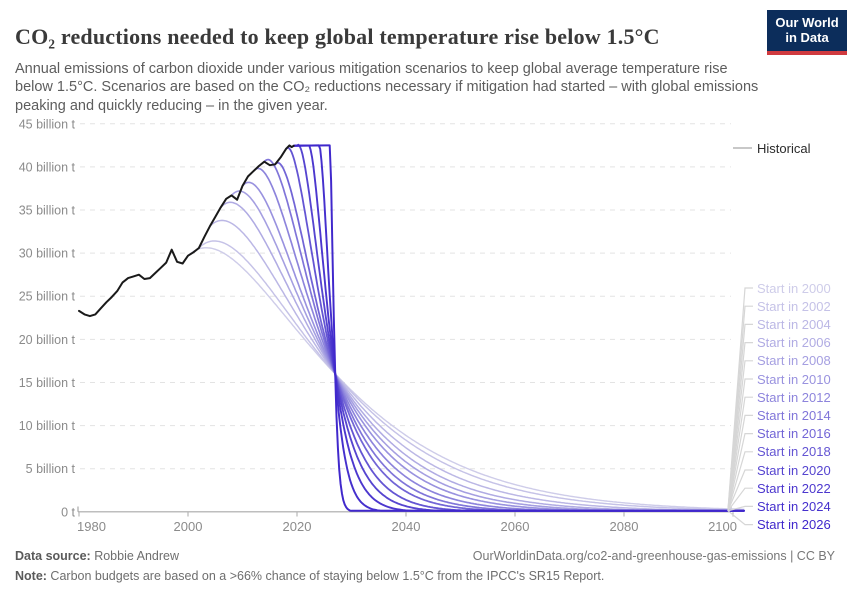 This screenshot has width=850, height=600. Describe the element at coordinates (47, 297) in the screenshot. I see `y-axis-tick-label: 25 billion t` at that location.